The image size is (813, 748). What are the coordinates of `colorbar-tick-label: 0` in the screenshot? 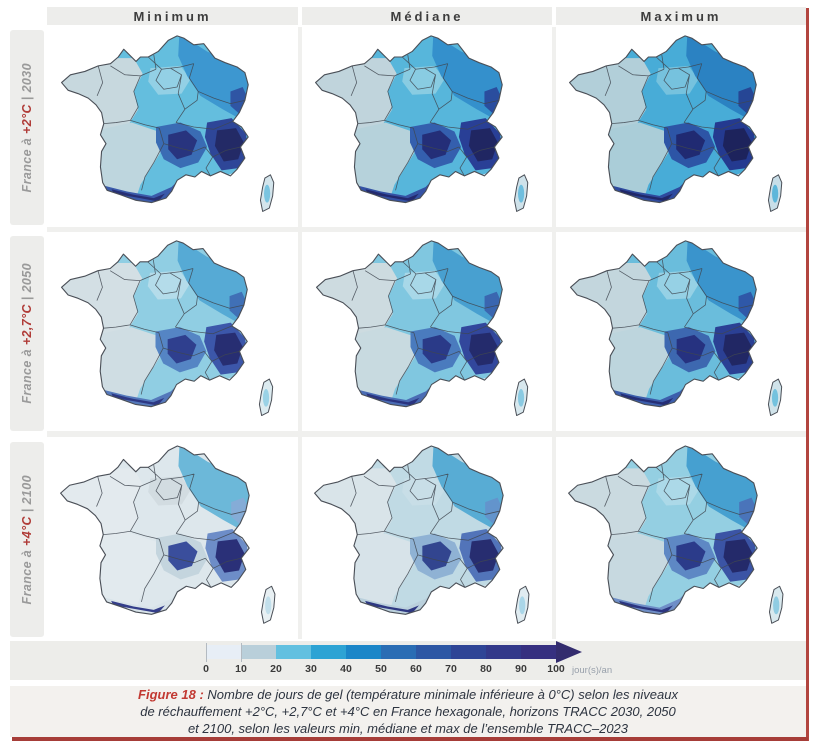 It's located at (206, 669).